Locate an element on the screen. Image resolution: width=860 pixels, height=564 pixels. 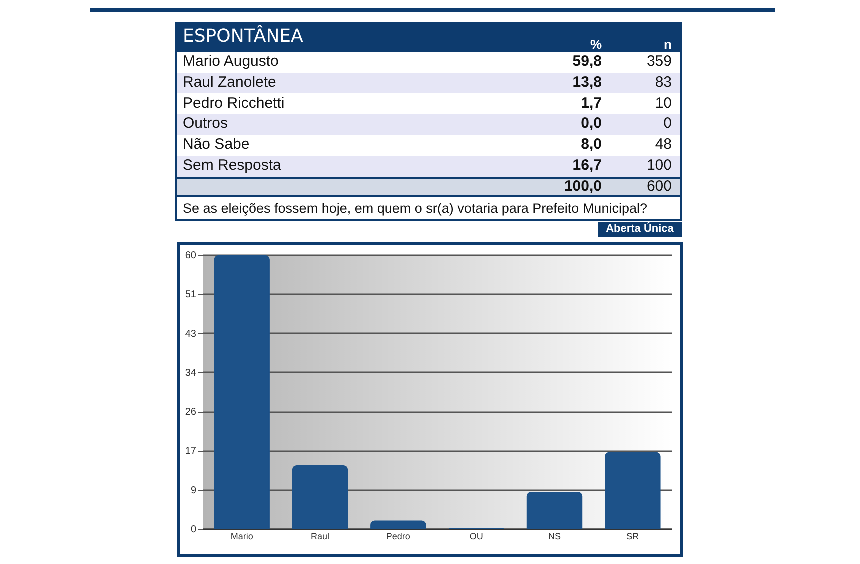
y-tick-label: 43 is located at coordinates (191, 334).